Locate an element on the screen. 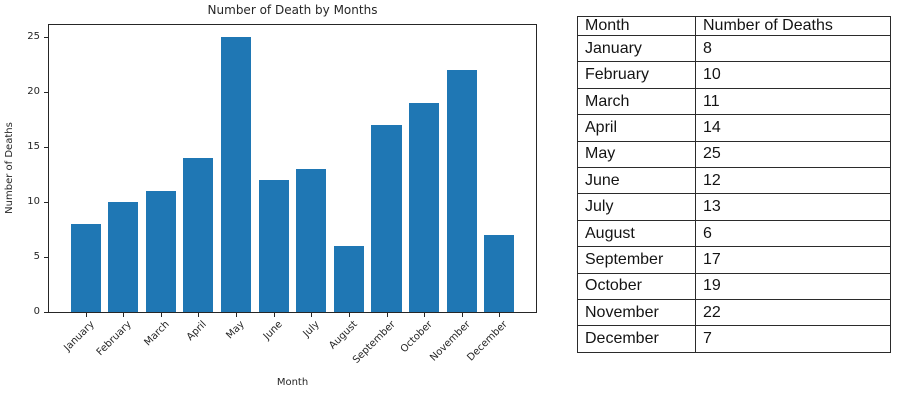 The width and height of the screenshot is (900, 404). table-cell-deaths: 17 is located at coordinates (793, 260).